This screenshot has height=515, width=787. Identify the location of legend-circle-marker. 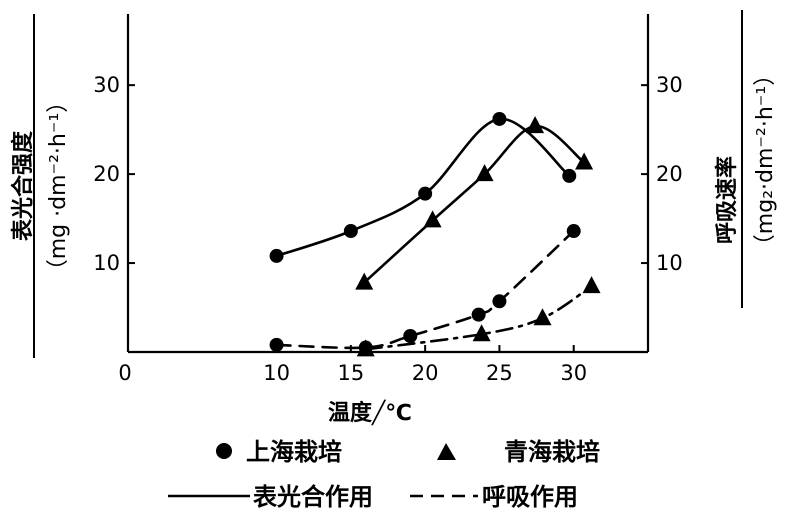
(224, 451).